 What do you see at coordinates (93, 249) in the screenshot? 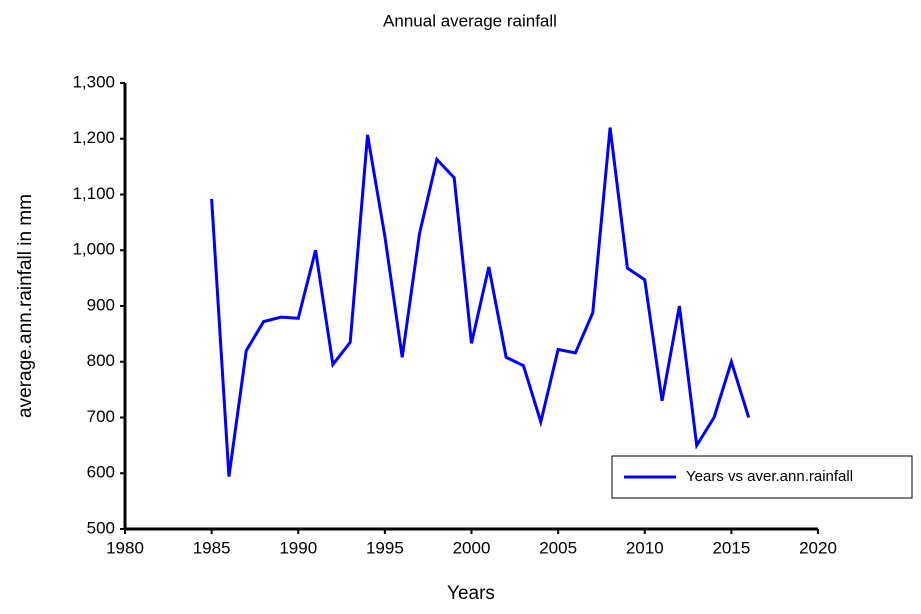
I see `y-tick-label: 1,000` at bounding box center [93, 249].